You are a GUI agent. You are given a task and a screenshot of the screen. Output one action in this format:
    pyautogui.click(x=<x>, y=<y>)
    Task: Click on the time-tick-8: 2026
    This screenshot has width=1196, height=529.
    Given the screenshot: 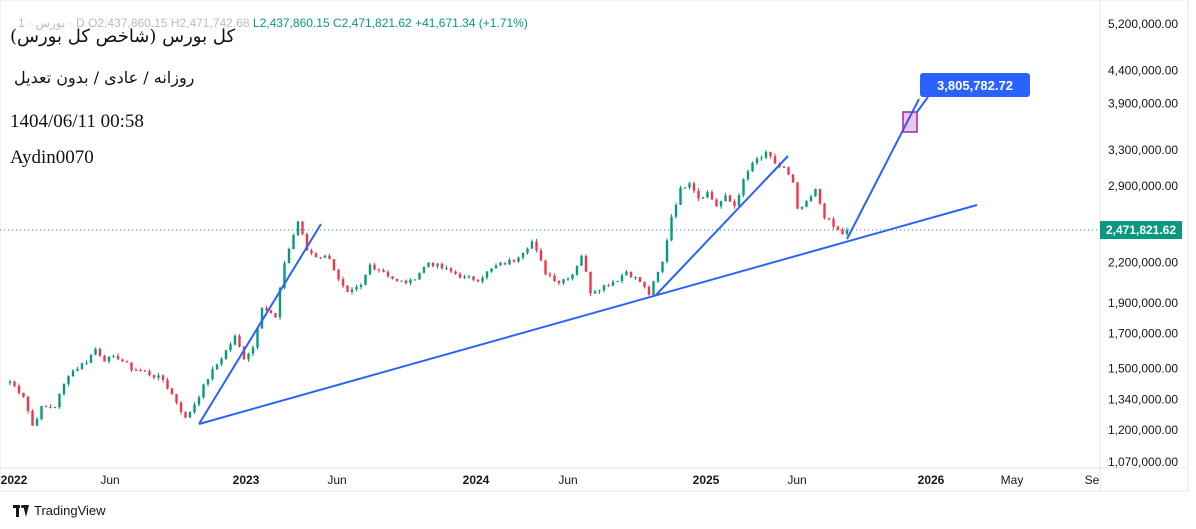 What is the action you would take?
    pyautogui.click(x=931, y=480)
    